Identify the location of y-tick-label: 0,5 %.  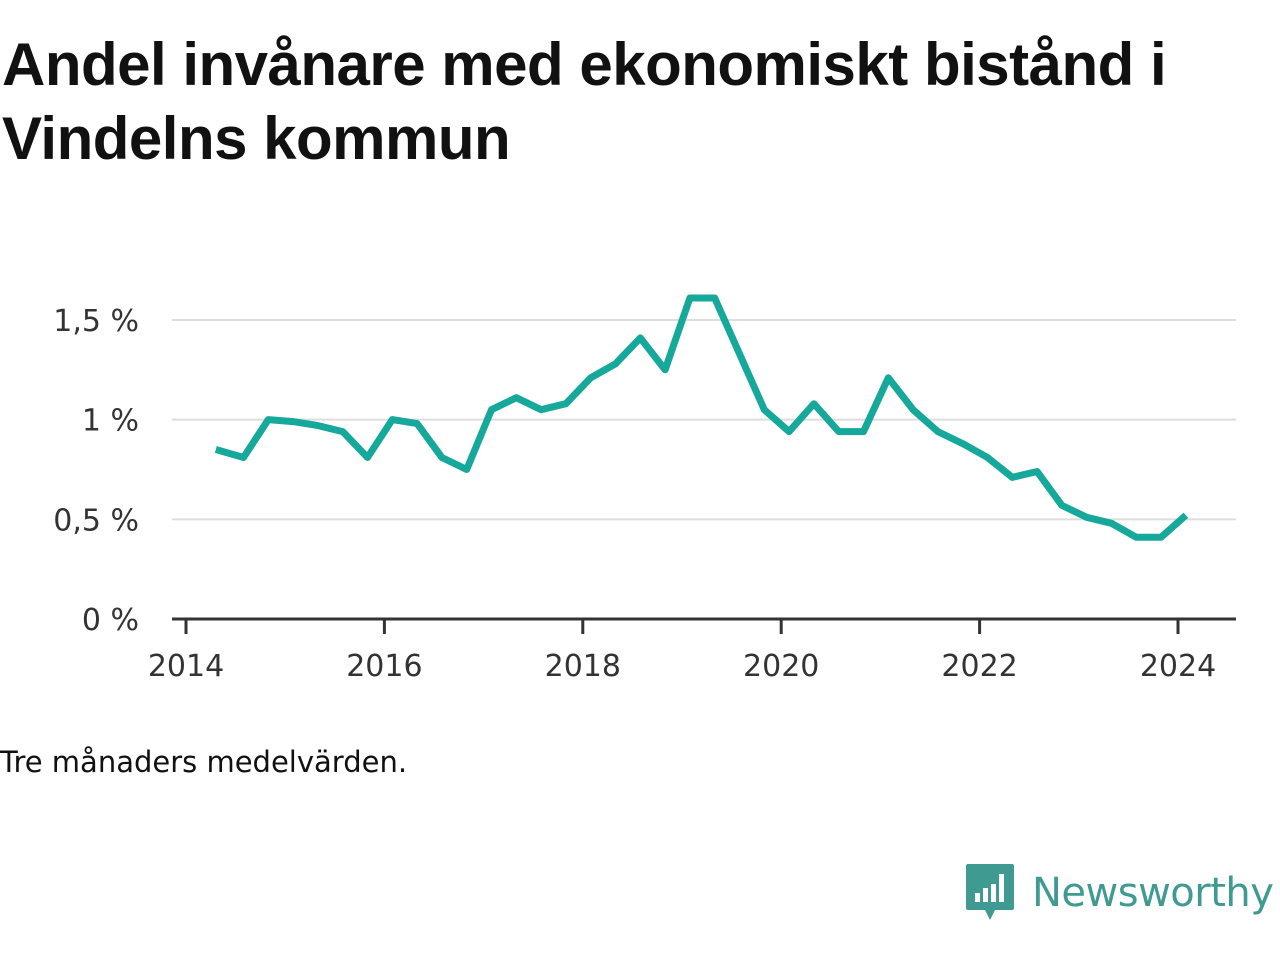
(96, 520).